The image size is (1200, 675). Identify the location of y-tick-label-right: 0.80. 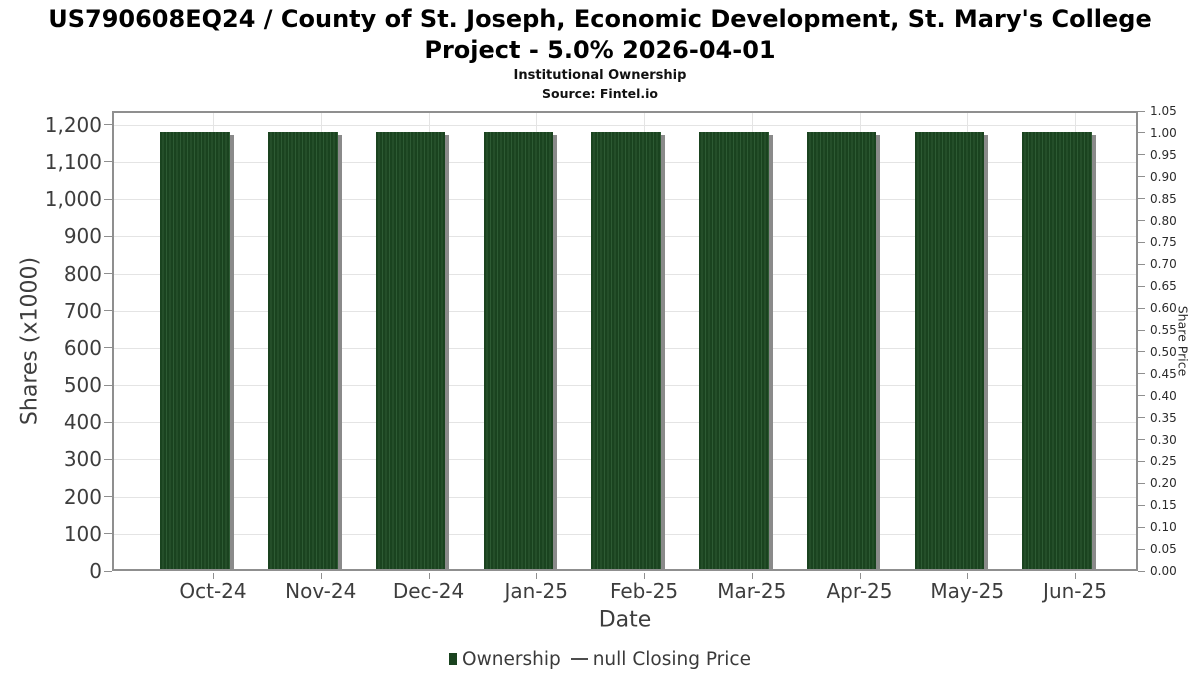
(1163, 220).